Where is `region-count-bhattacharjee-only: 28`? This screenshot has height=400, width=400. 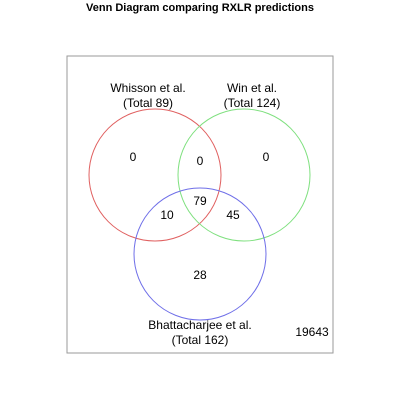
region-count-bhattacharjee-only: 28 is located at coordinates (200, 275).